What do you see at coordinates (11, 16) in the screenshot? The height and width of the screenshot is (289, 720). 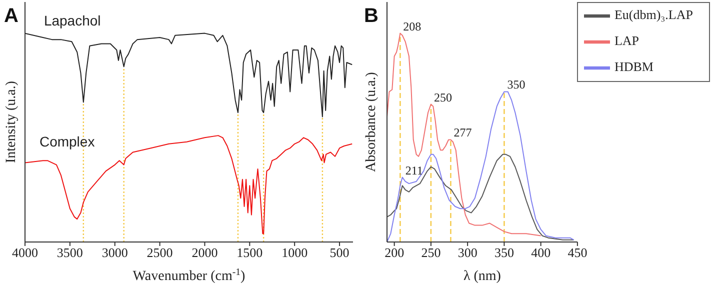 I see `chart-title: A` at bounding box center [11, 16].